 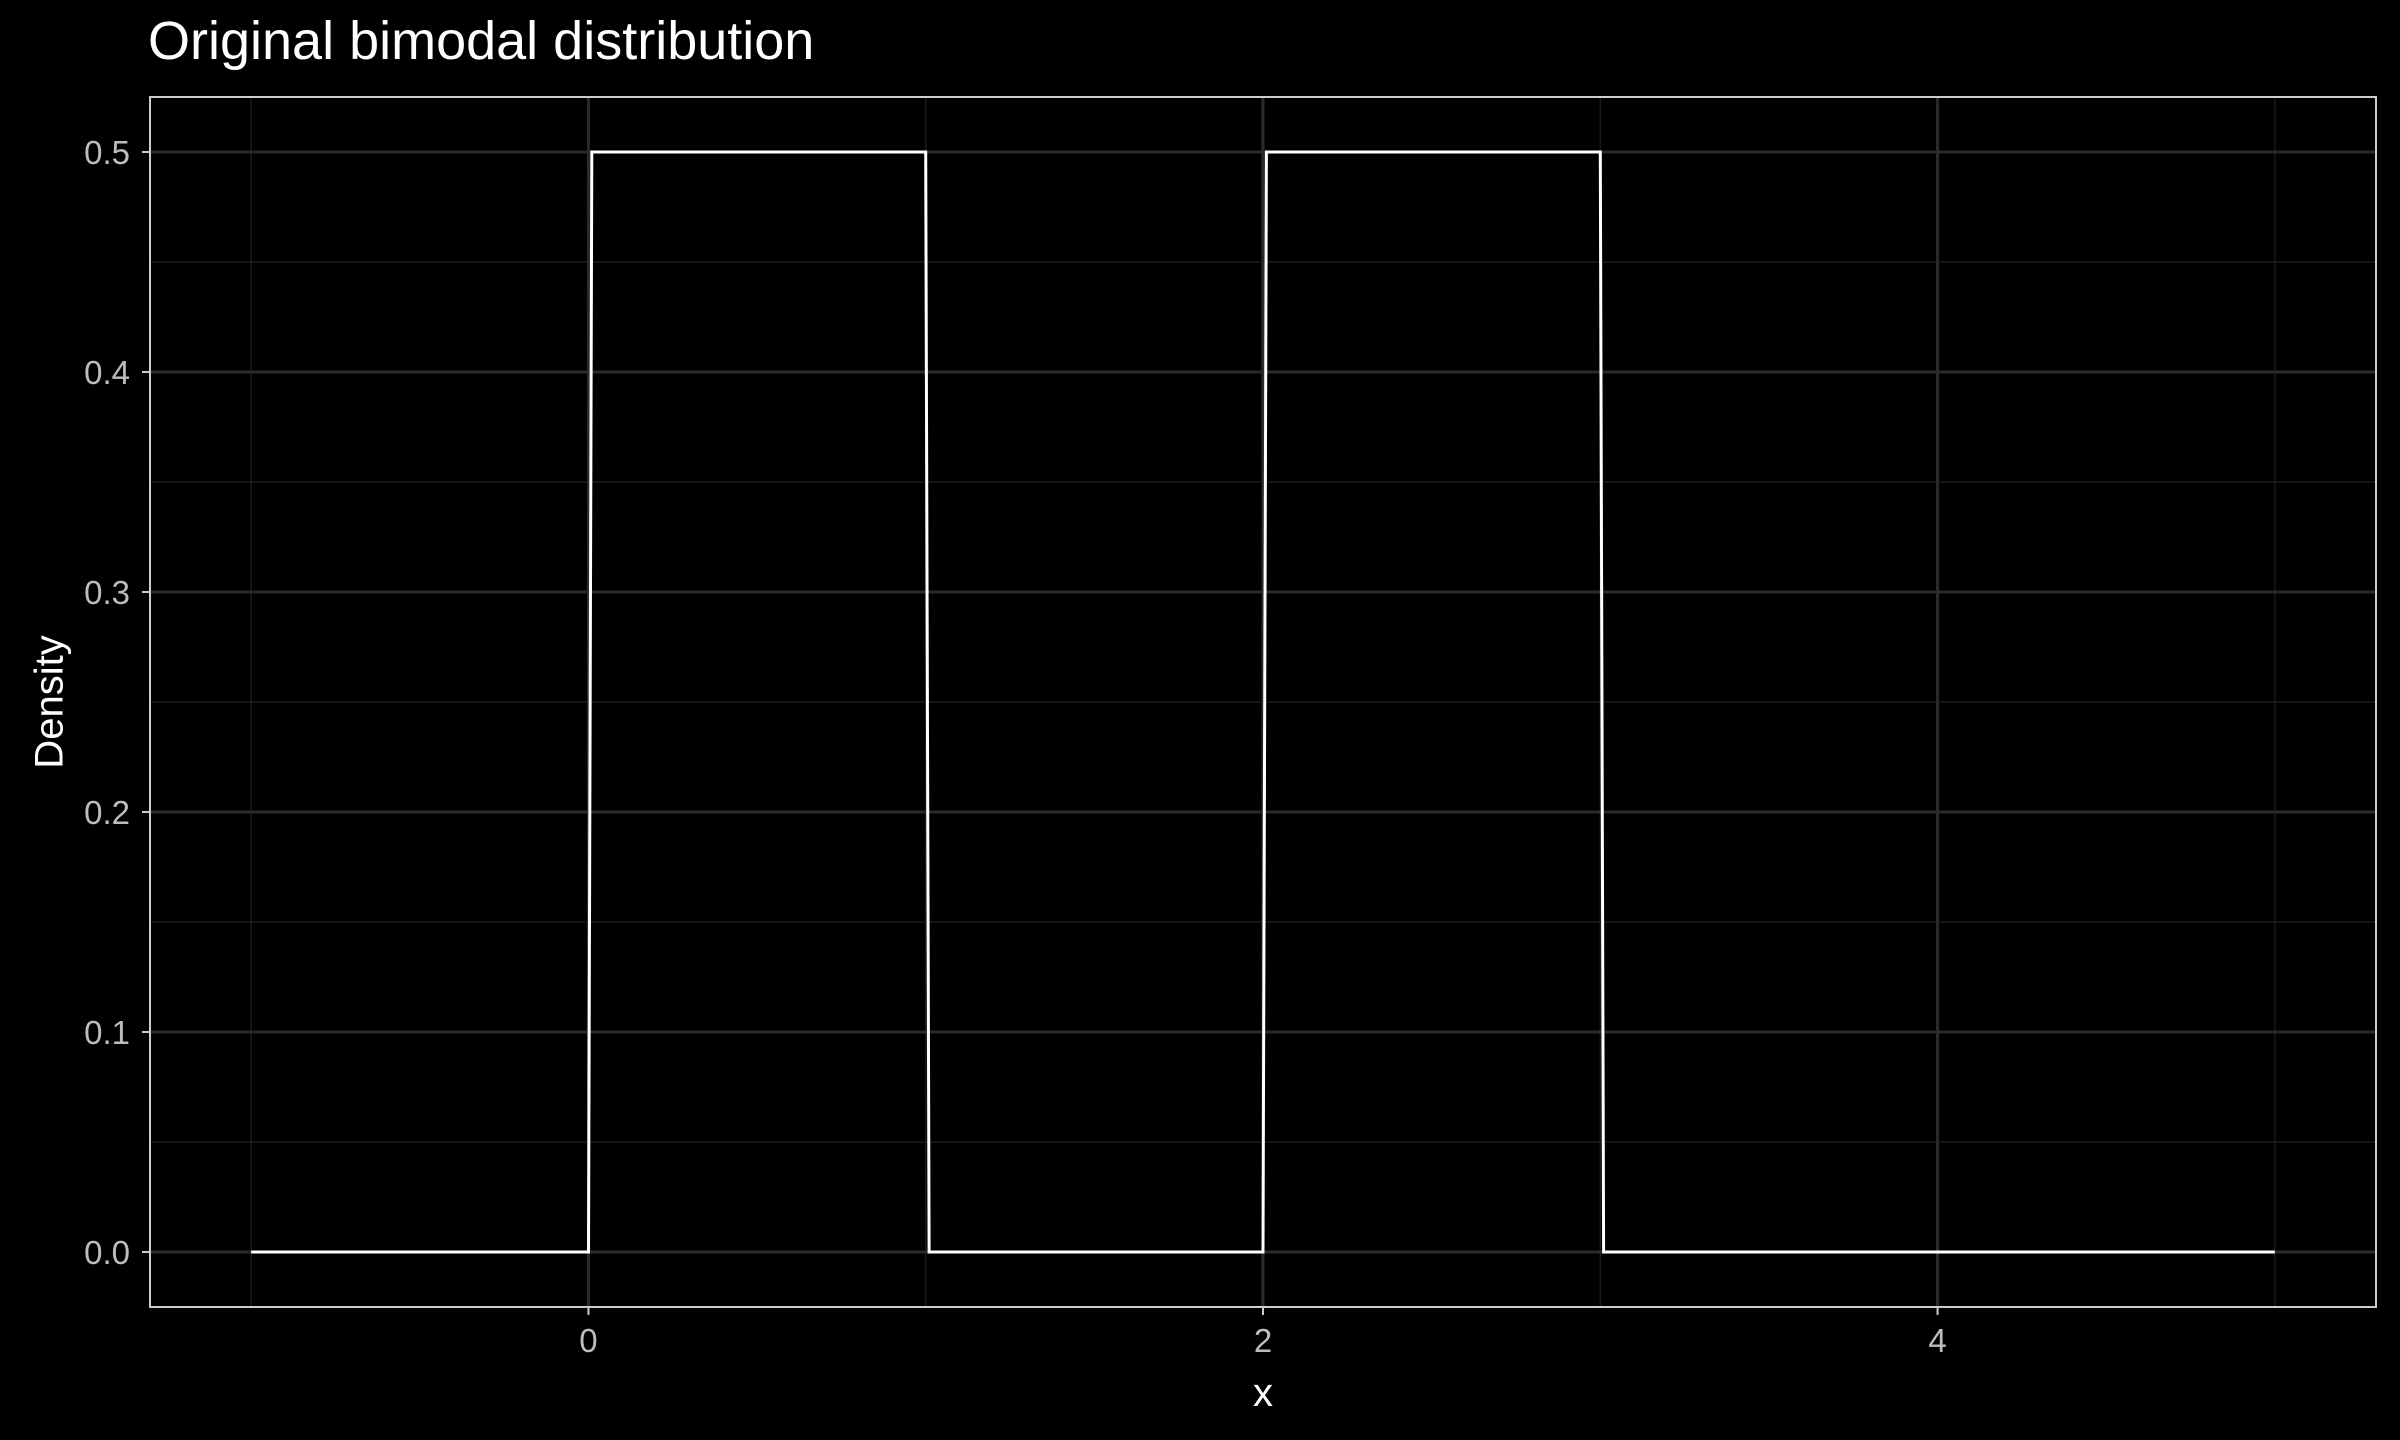 I want to click on y-axis: 0.0 0.1 0.2 0.3 0.4 0.5, so click(x=117, y=702).